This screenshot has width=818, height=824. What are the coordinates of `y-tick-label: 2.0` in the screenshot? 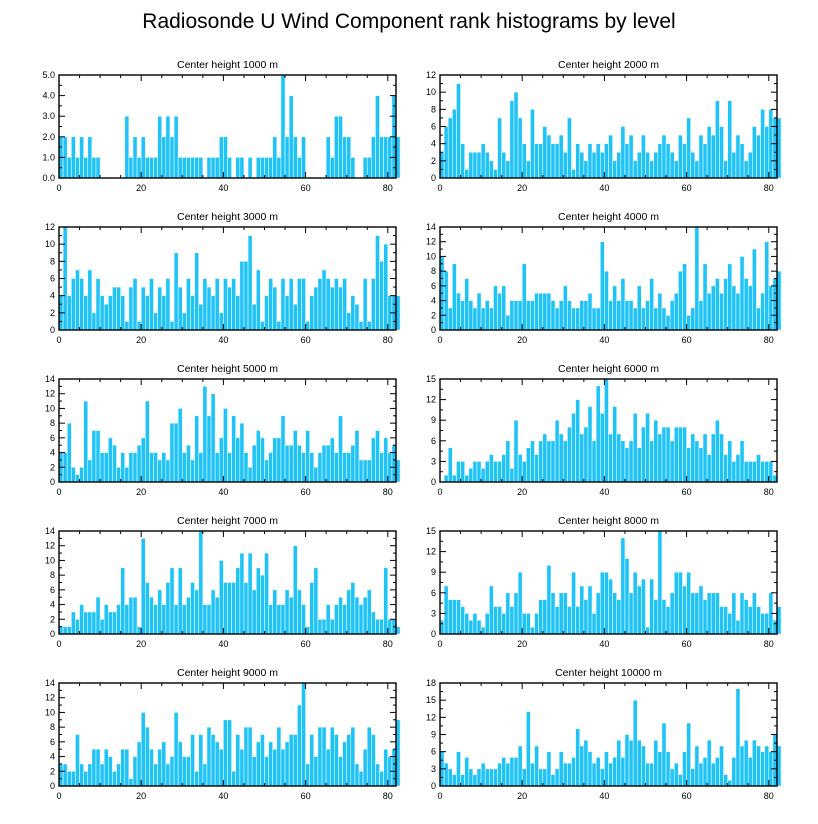 It's located at (48, 137).